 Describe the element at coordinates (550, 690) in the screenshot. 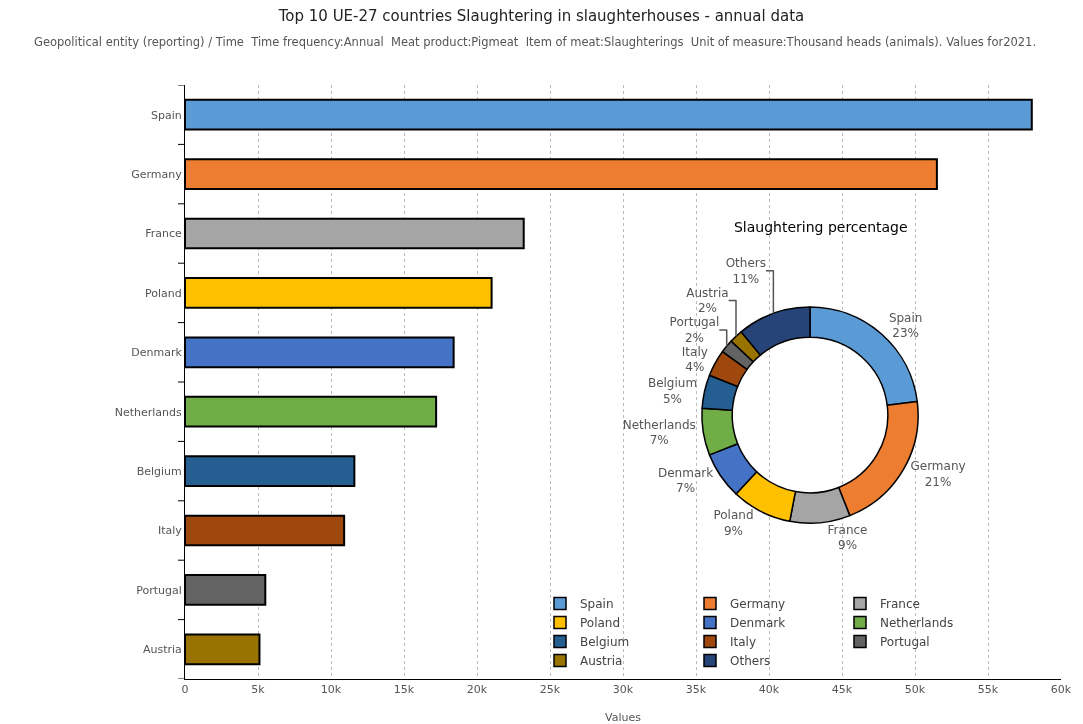

I see `x-tick-label: 25k` at that location.